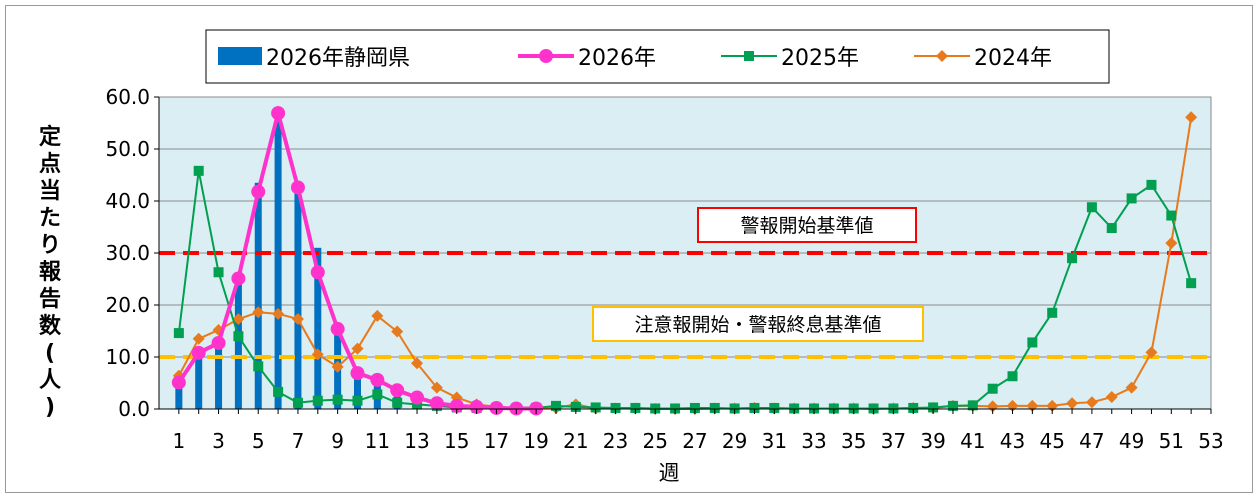  I want to click on y-axis-label-char: 告, so click(49, 299).